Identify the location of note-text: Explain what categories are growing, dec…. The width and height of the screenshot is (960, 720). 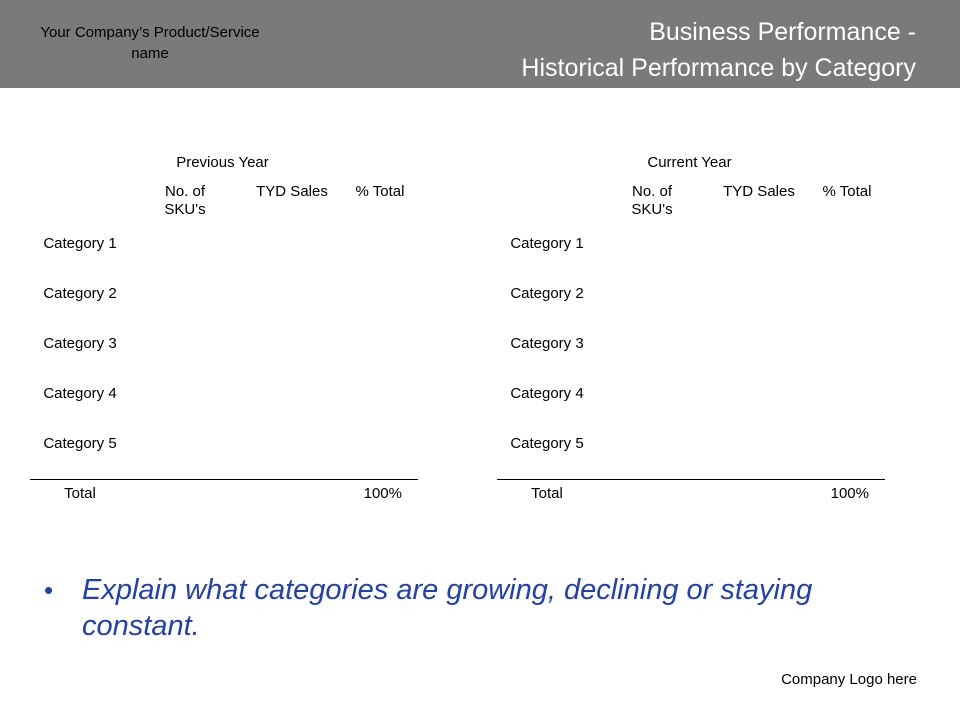
(447, 608).